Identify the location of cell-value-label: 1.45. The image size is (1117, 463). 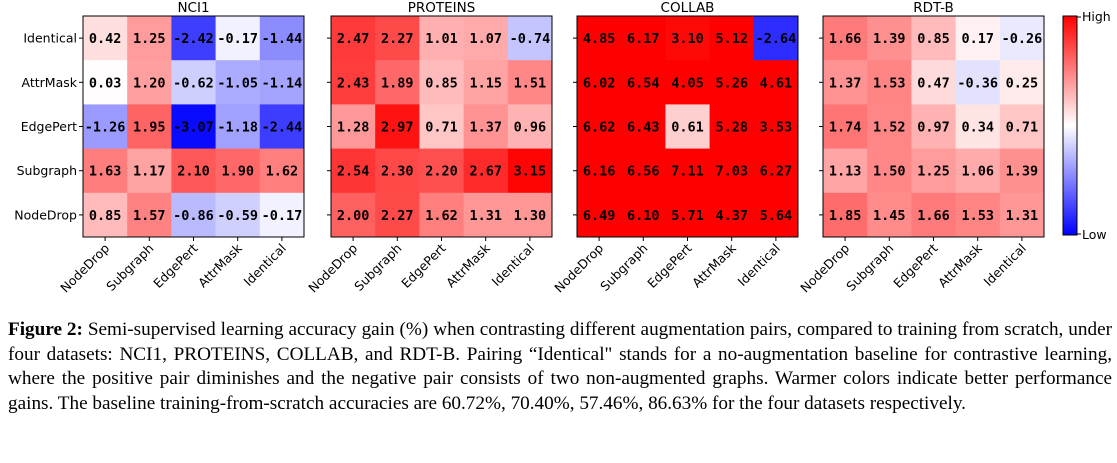
(889, 216).